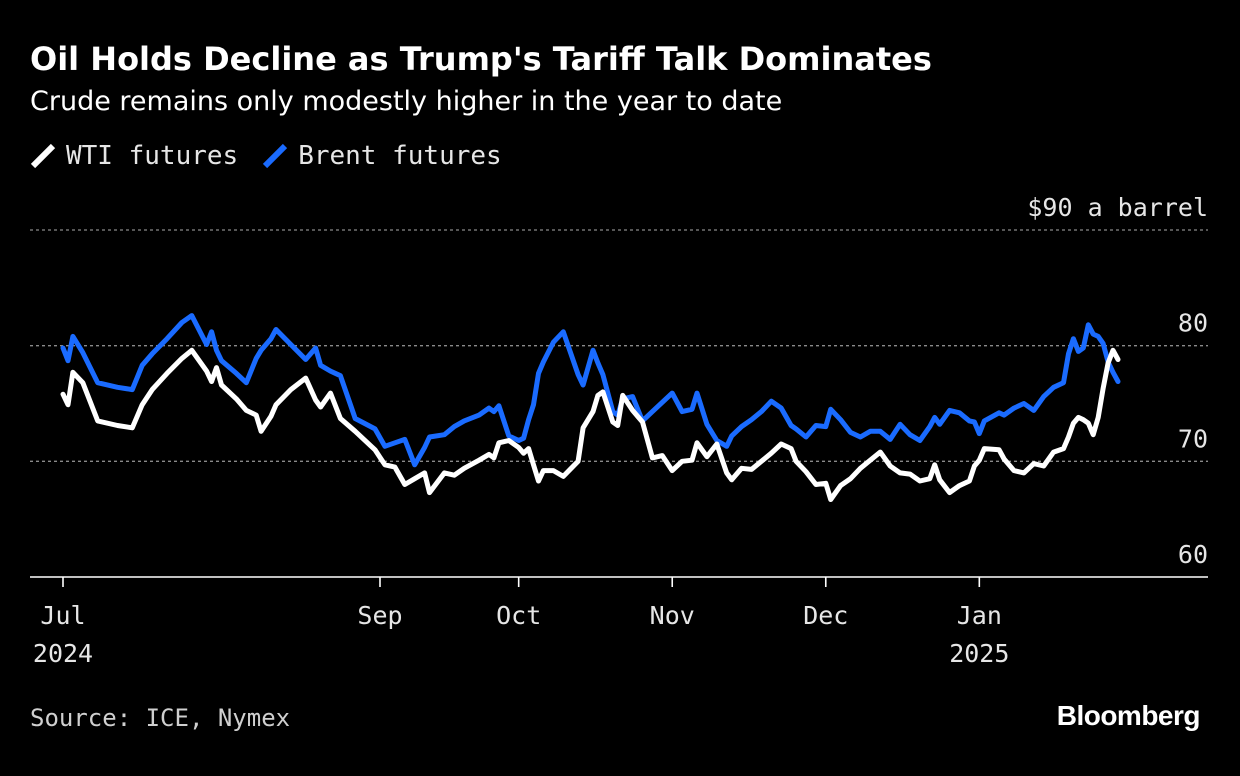 The image size is (1240, 776). What do you see at coordinates (518, 615) in the screenshot?
I see `x-tick-label-oct: Oct` at bounding box center [518, 615].